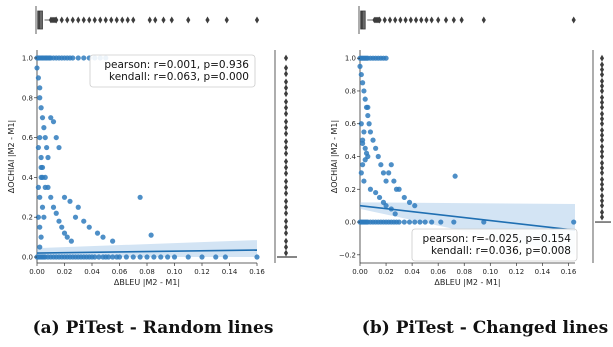 The image size is (613, 347). Describe the element at coordinates (351, 124) in the screenshot. I see `y-tick-label: 0.6` at that location.